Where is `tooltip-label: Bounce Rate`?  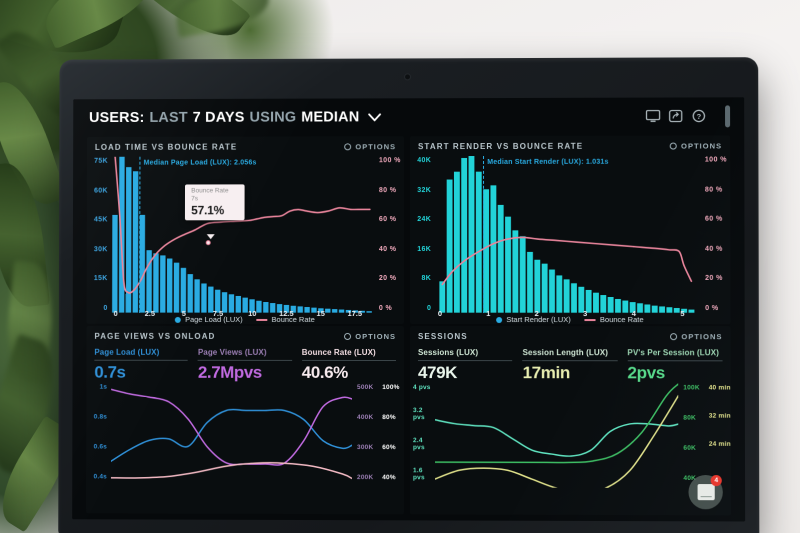 tooltip-label: Bounce Rate is located at coordinates (210, 191).